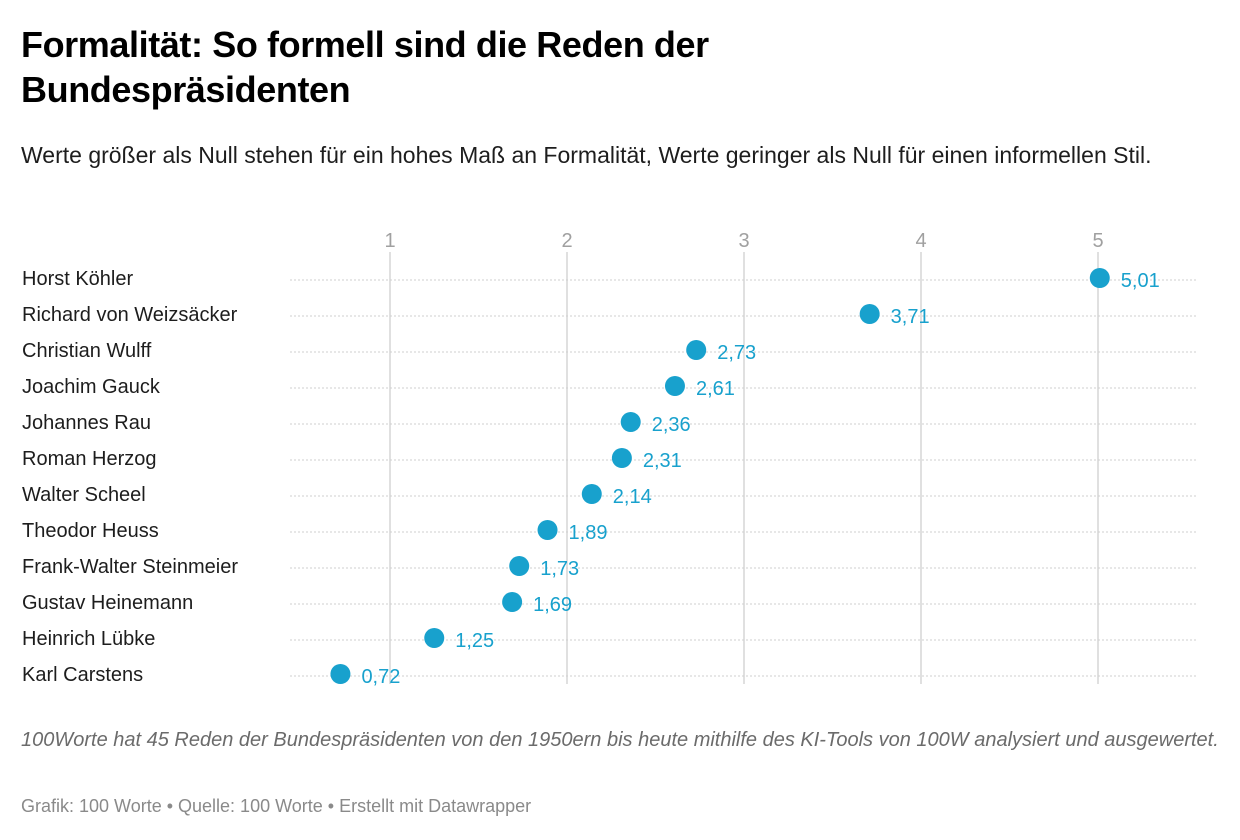  I want to click on value-label: 5,01, so click(1140, 281).